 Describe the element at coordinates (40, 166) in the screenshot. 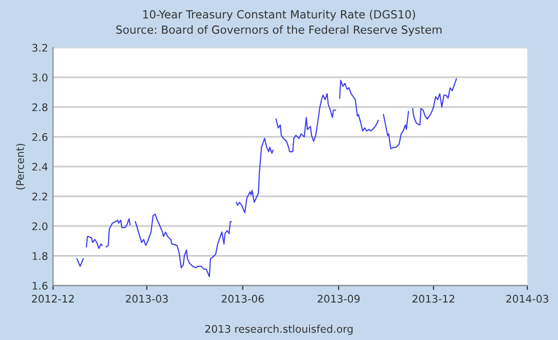

I see `y-tick-label: 2.4` at that location.